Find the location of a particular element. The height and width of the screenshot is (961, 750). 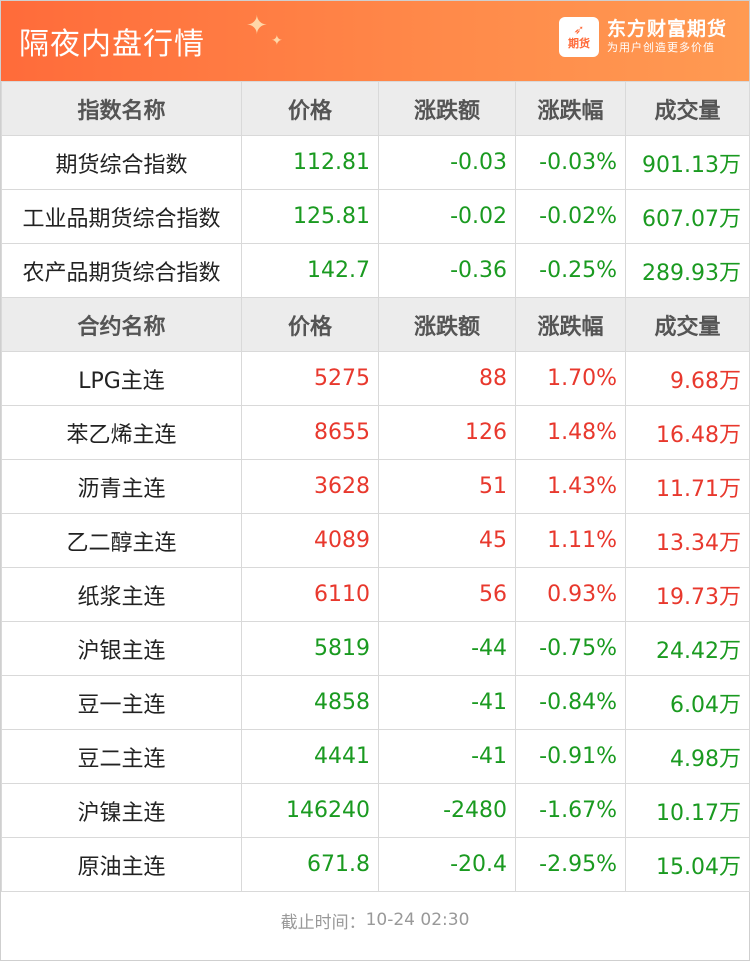

row-pct: 1.11% is located at coordinates (570, 540).